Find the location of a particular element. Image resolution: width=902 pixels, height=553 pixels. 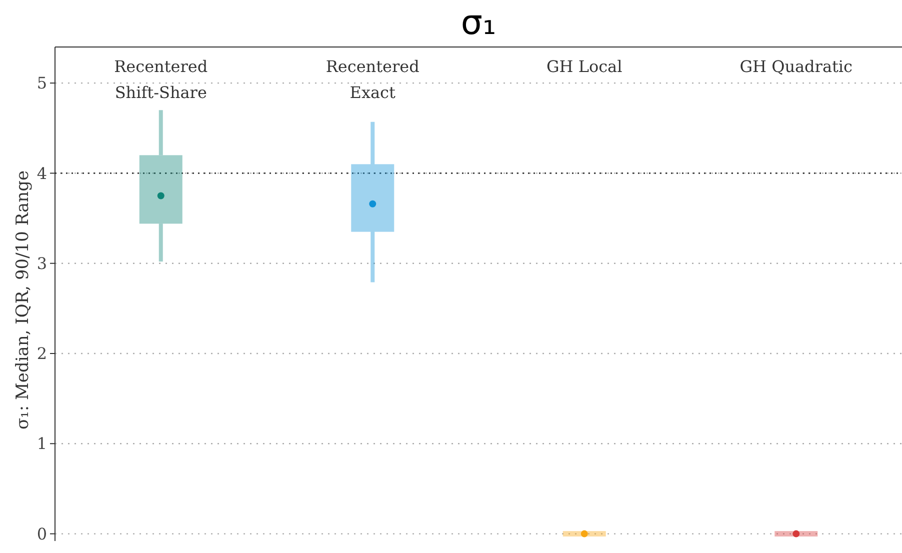

y-tick-label: 2 is located at coordinates (41, 354).